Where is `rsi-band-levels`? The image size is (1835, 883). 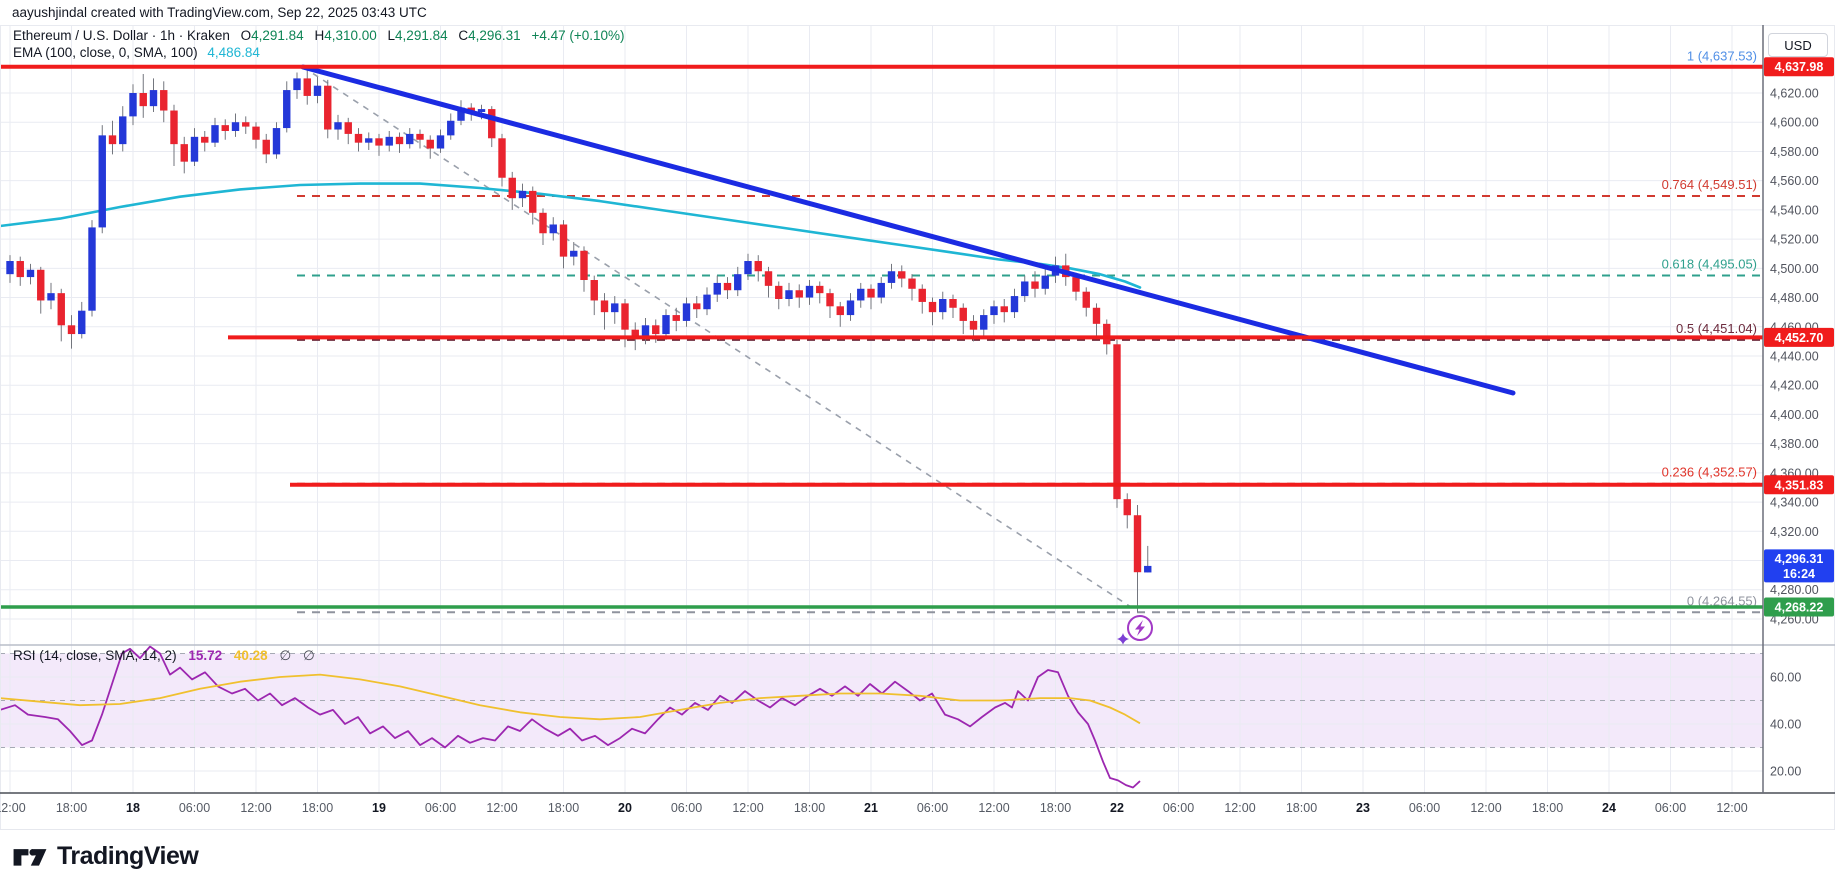
rsi-band-levels is located at coordinates (881, 700).